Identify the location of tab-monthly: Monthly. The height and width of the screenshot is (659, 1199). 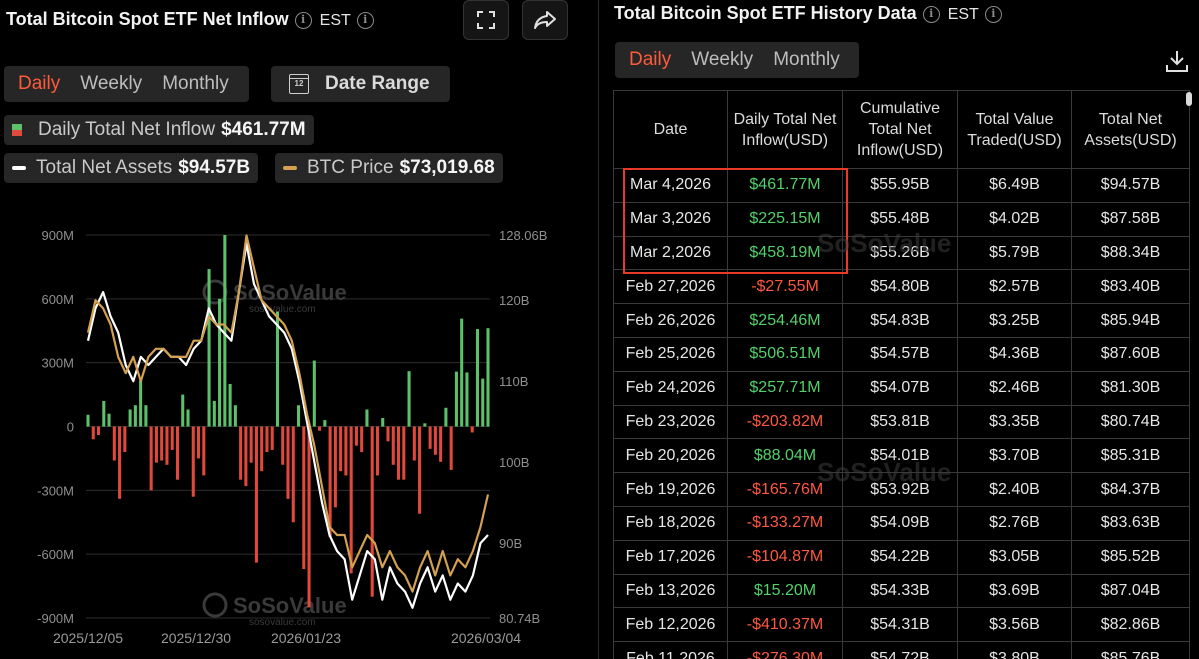
(195, 83).